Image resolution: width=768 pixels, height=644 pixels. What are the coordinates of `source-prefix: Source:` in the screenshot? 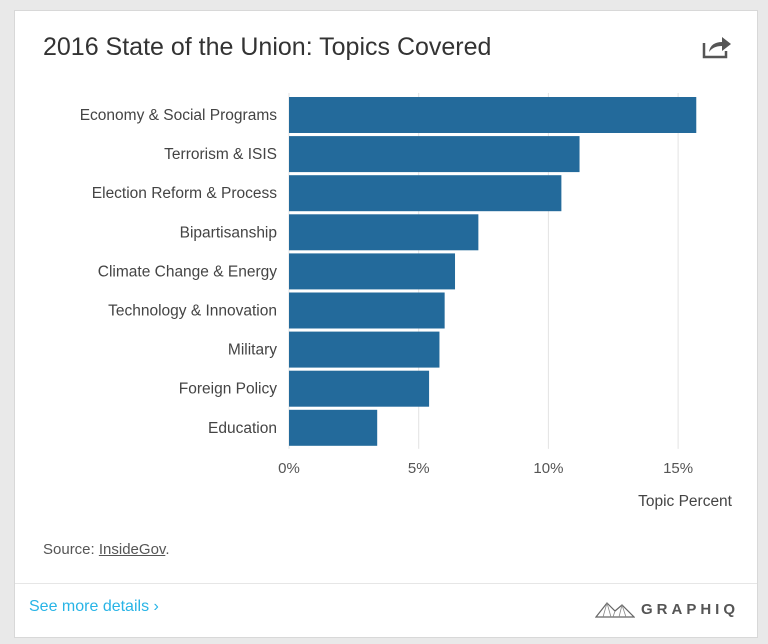 It's located at (71, 549).